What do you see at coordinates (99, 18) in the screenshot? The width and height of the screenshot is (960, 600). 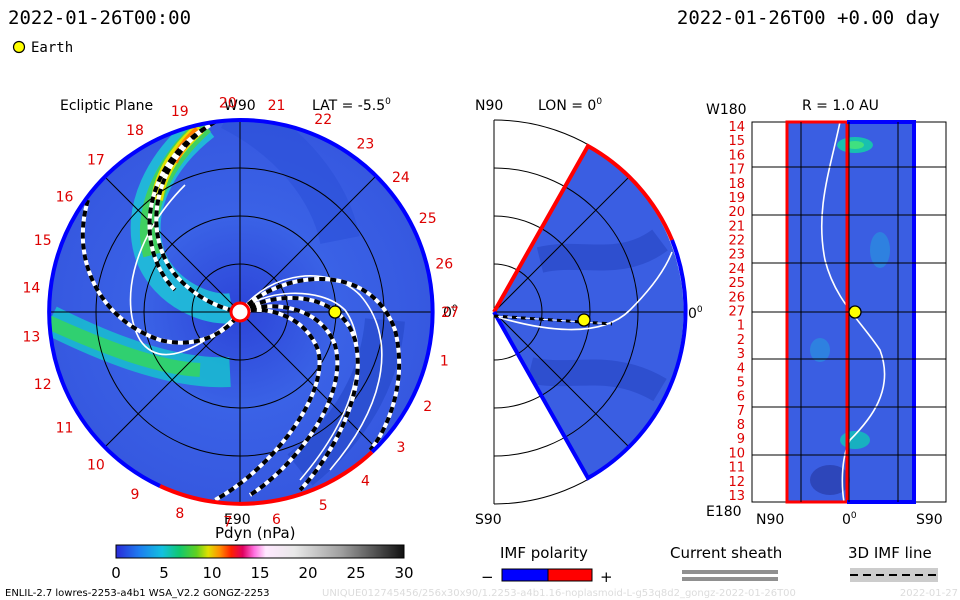 I see `timestamp-left: 2022-01-26T00:00` at bounding box center [99, 18].